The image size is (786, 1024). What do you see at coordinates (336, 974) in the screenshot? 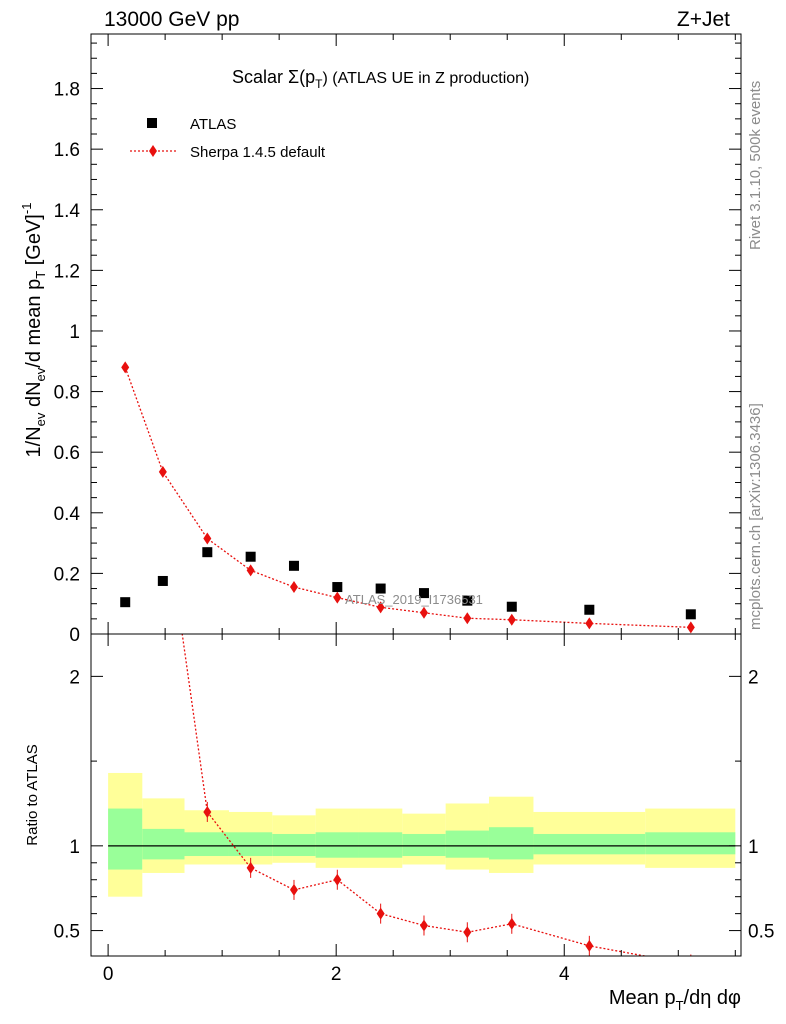
I see `ratio-xtick-label: 2` at bounding box center [336, 974].